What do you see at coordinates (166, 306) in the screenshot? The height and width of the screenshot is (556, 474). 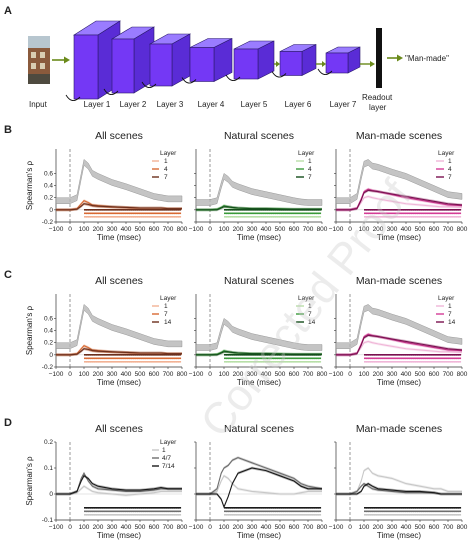 I see `legend-entry: 1` at bounding box center [166, 306].